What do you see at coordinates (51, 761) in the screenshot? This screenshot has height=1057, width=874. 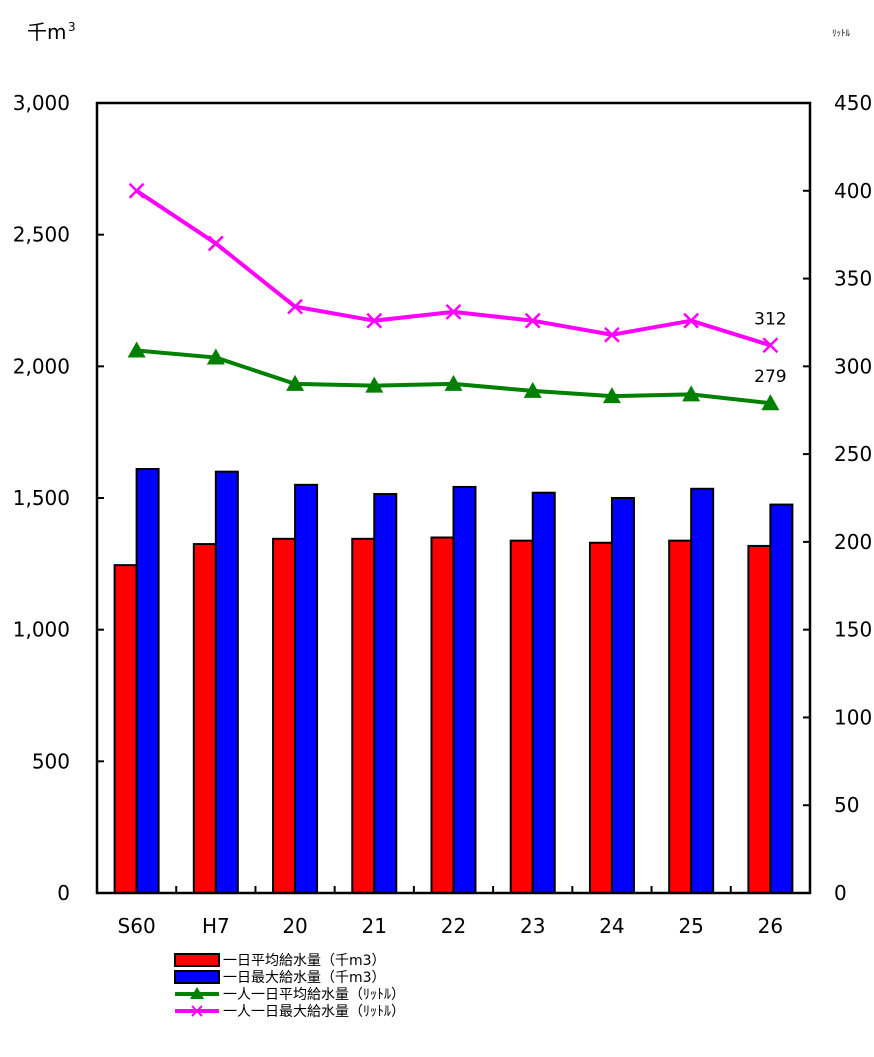 I see `left-axis-tick-label: 500` at bounding box center [51, 761].